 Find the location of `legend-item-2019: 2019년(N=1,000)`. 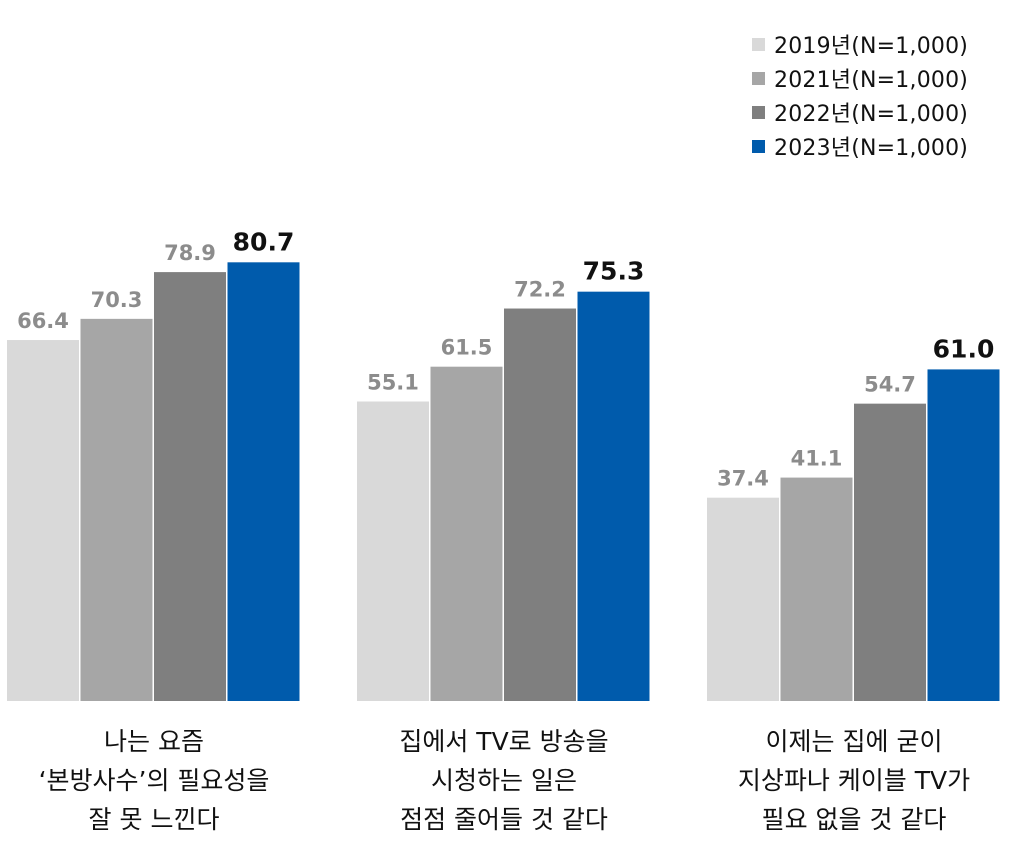

legend-item-2019: 2019년(N=1,000) is located at coordinates (860, 44).